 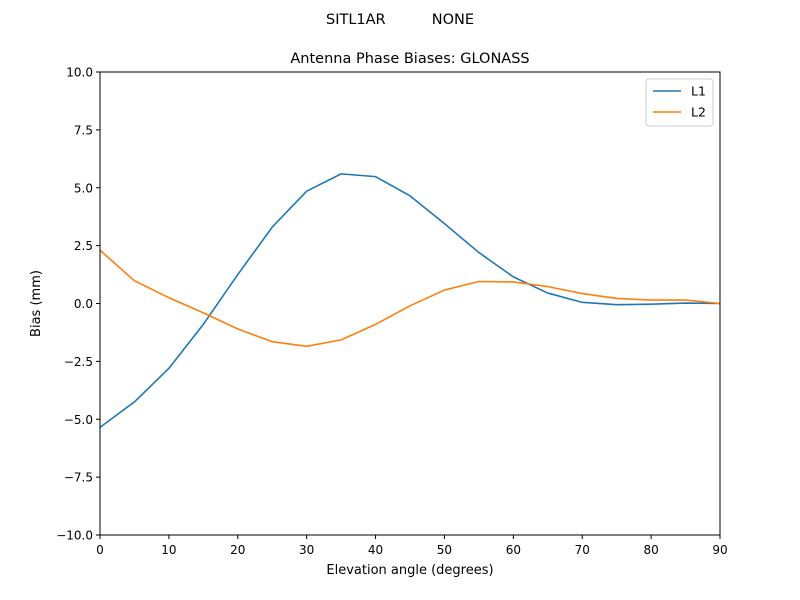 What do you see at coordinates (83, 188) in the screenshot?
I see `y-tick-label: 5.0` at bounding box center [83, 188].